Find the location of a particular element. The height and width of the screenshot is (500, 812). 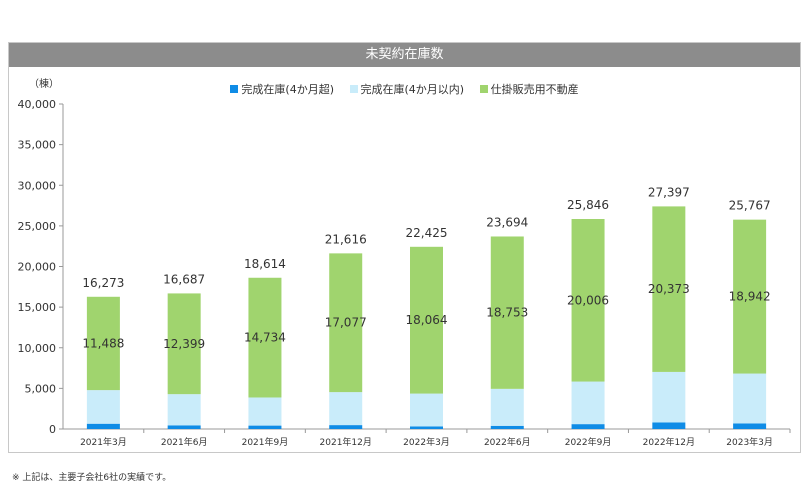

x-tick-label: 2022年12月 is located at coordinates (669, 442).